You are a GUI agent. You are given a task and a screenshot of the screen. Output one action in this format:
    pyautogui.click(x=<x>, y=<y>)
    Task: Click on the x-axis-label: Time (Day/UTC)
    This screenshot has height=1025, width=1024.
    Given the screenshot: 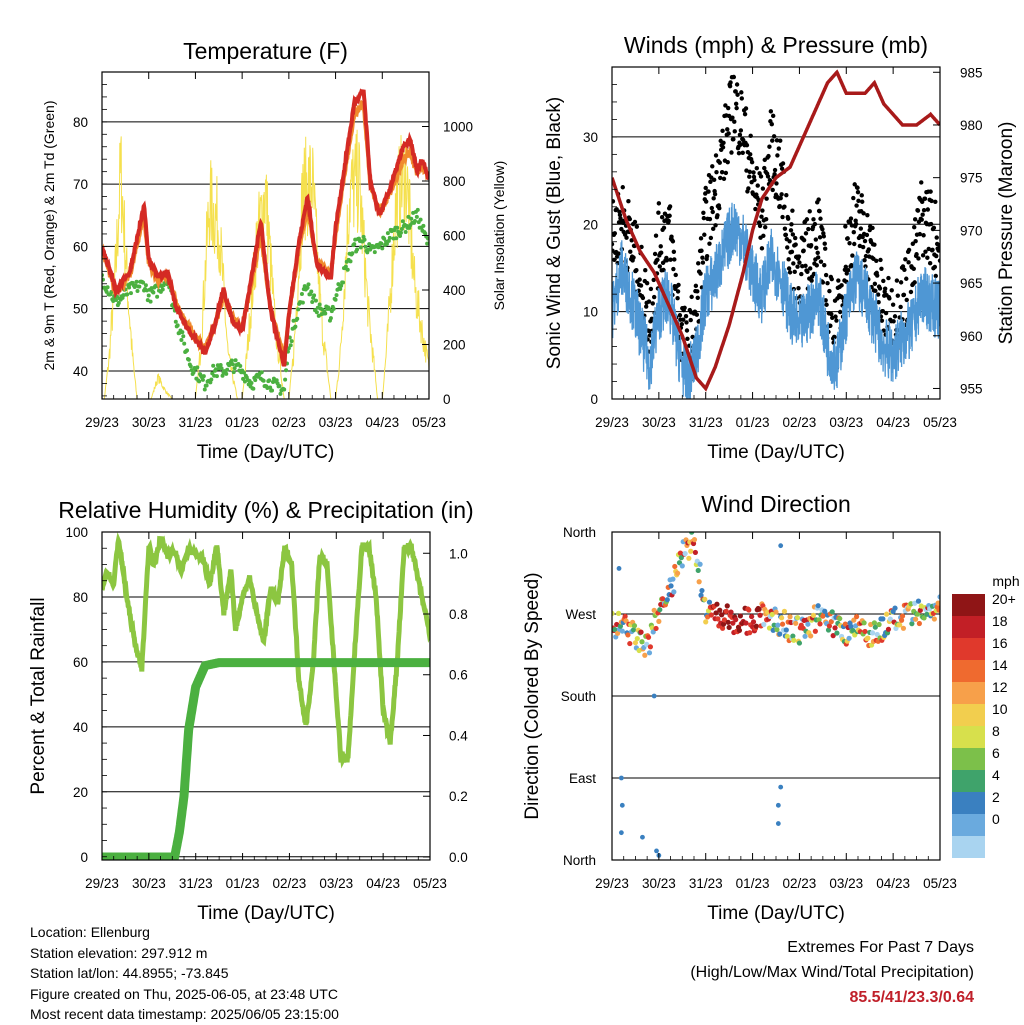 What is the action you would take?
    pyautogui.click(x=776, y=913)
    